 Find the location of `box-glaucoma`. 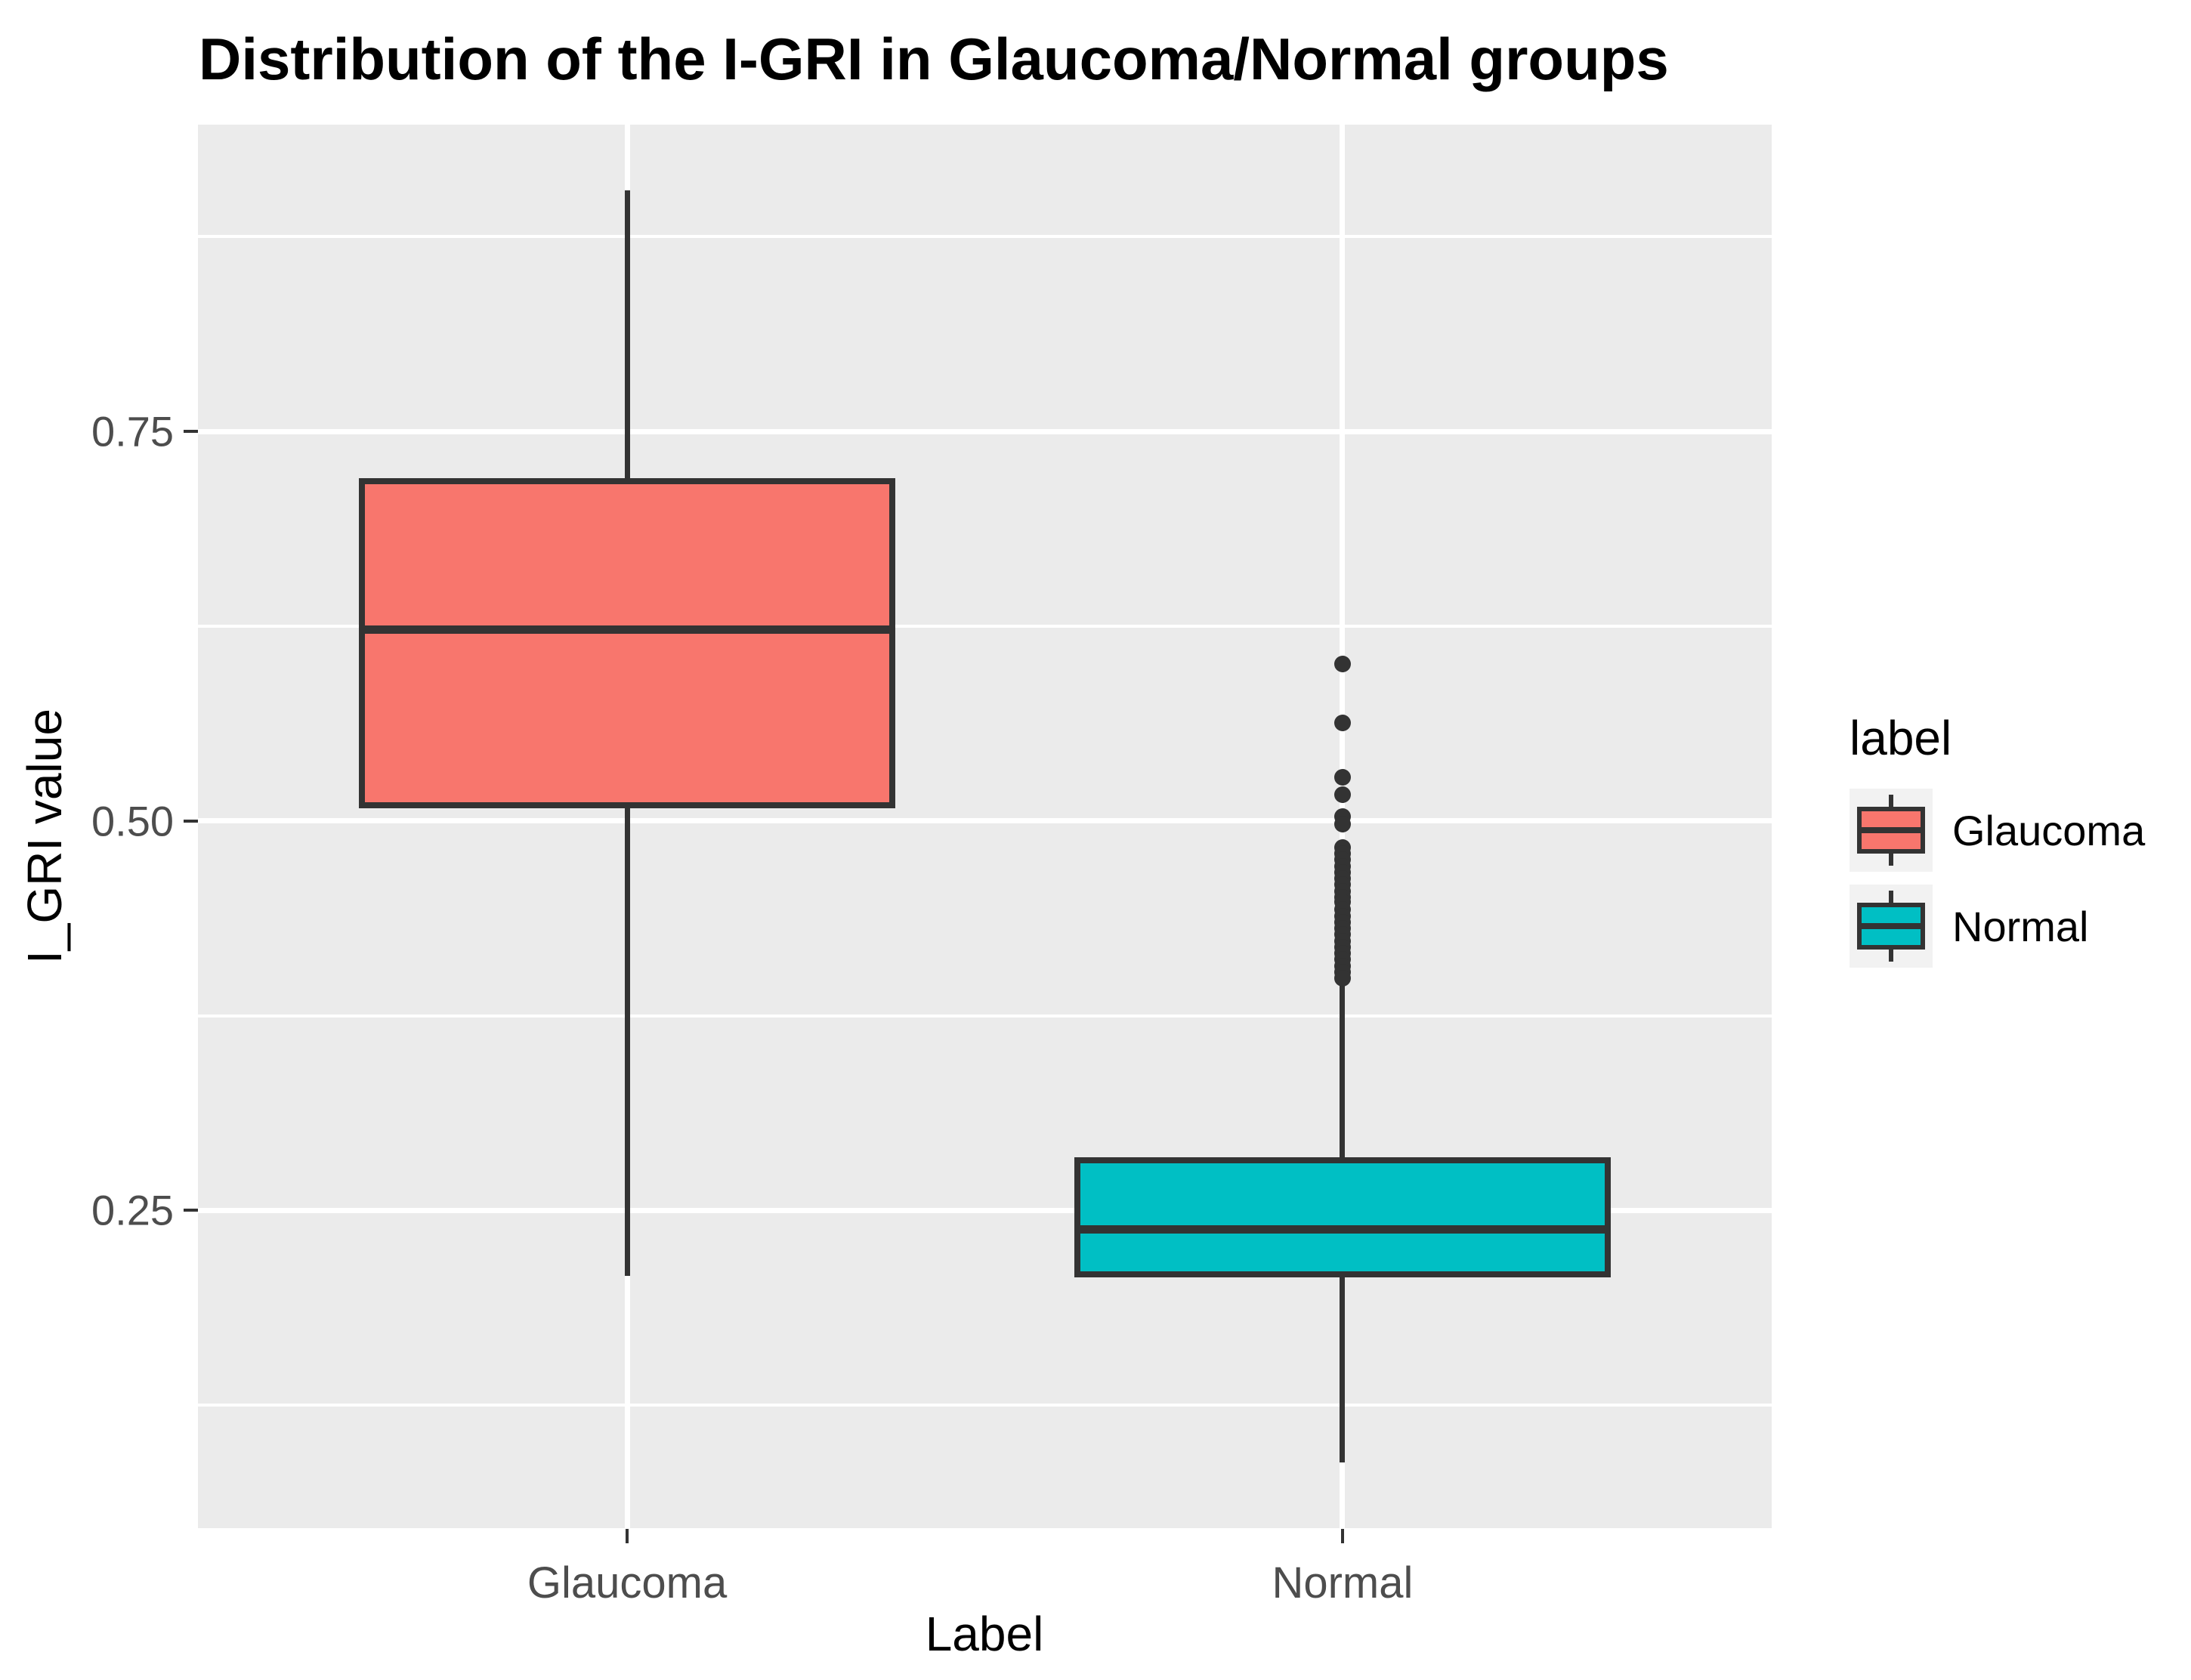

box-glaucoma is located at coordinates (627, 643).